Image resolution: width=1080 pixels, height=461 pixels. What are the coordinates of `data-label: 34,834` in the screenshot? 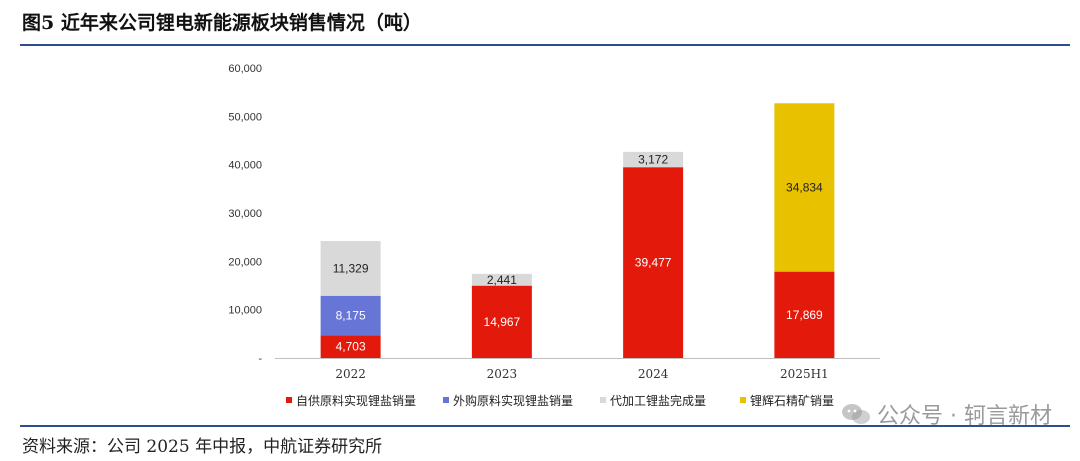 It's located at (804, 187).